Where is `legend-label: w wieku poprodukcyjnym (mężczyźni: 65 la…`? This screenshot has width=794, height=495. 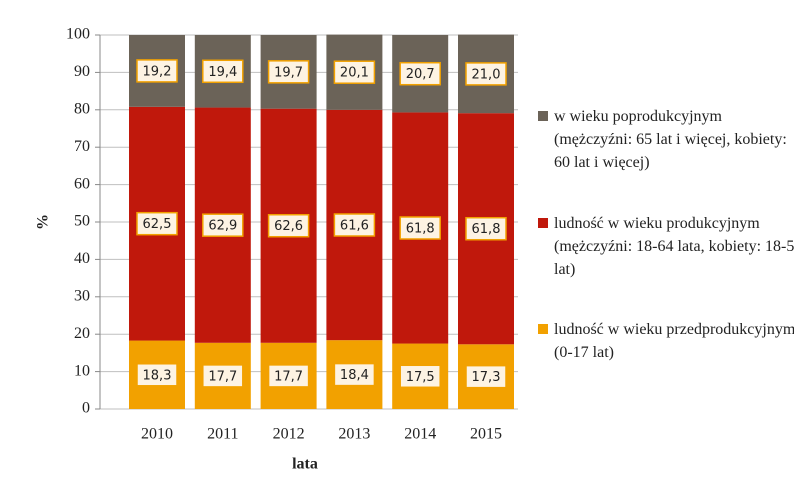 legend-label: w wieku poprodukcyjnym (mężczyźni: 65 la… is located at coordinates (670, 139).